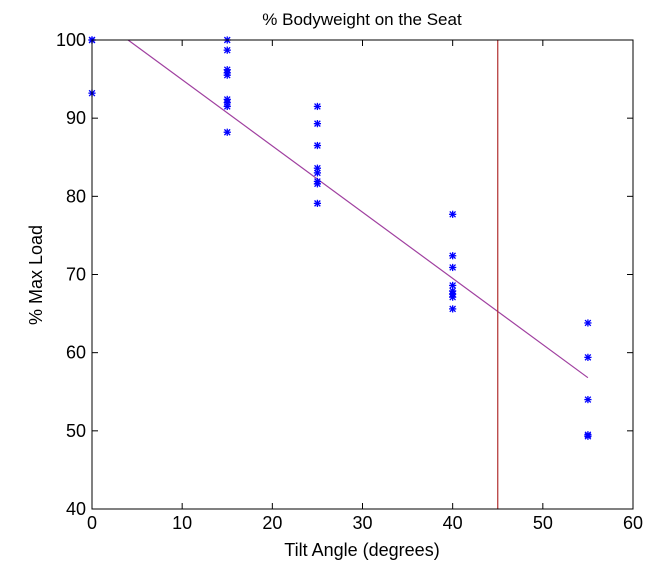 The width and height of the screenshot is (656, 568). What do you see at coordinates (76, 196) in the screenshot?
I see `y-tick-label: 80` at bounding box center [76, 196].